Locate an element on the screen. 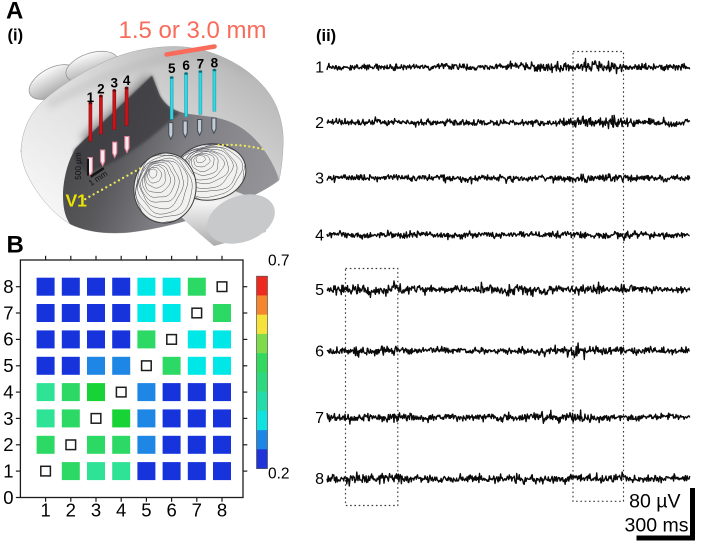  svg-text: (ii) is located at coordinates (326, 36).